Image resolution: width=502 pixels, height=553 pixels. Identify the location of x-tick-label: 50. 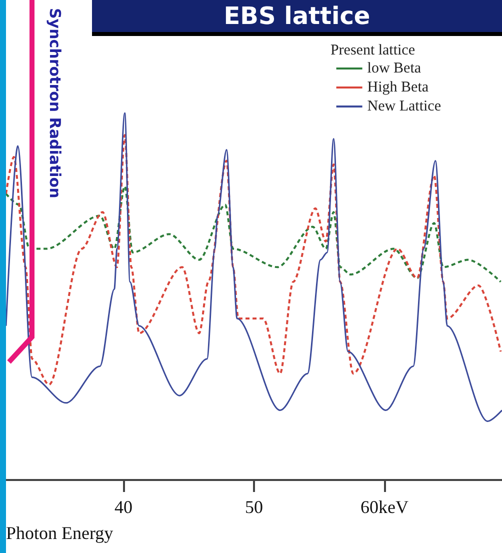
(254, 507).